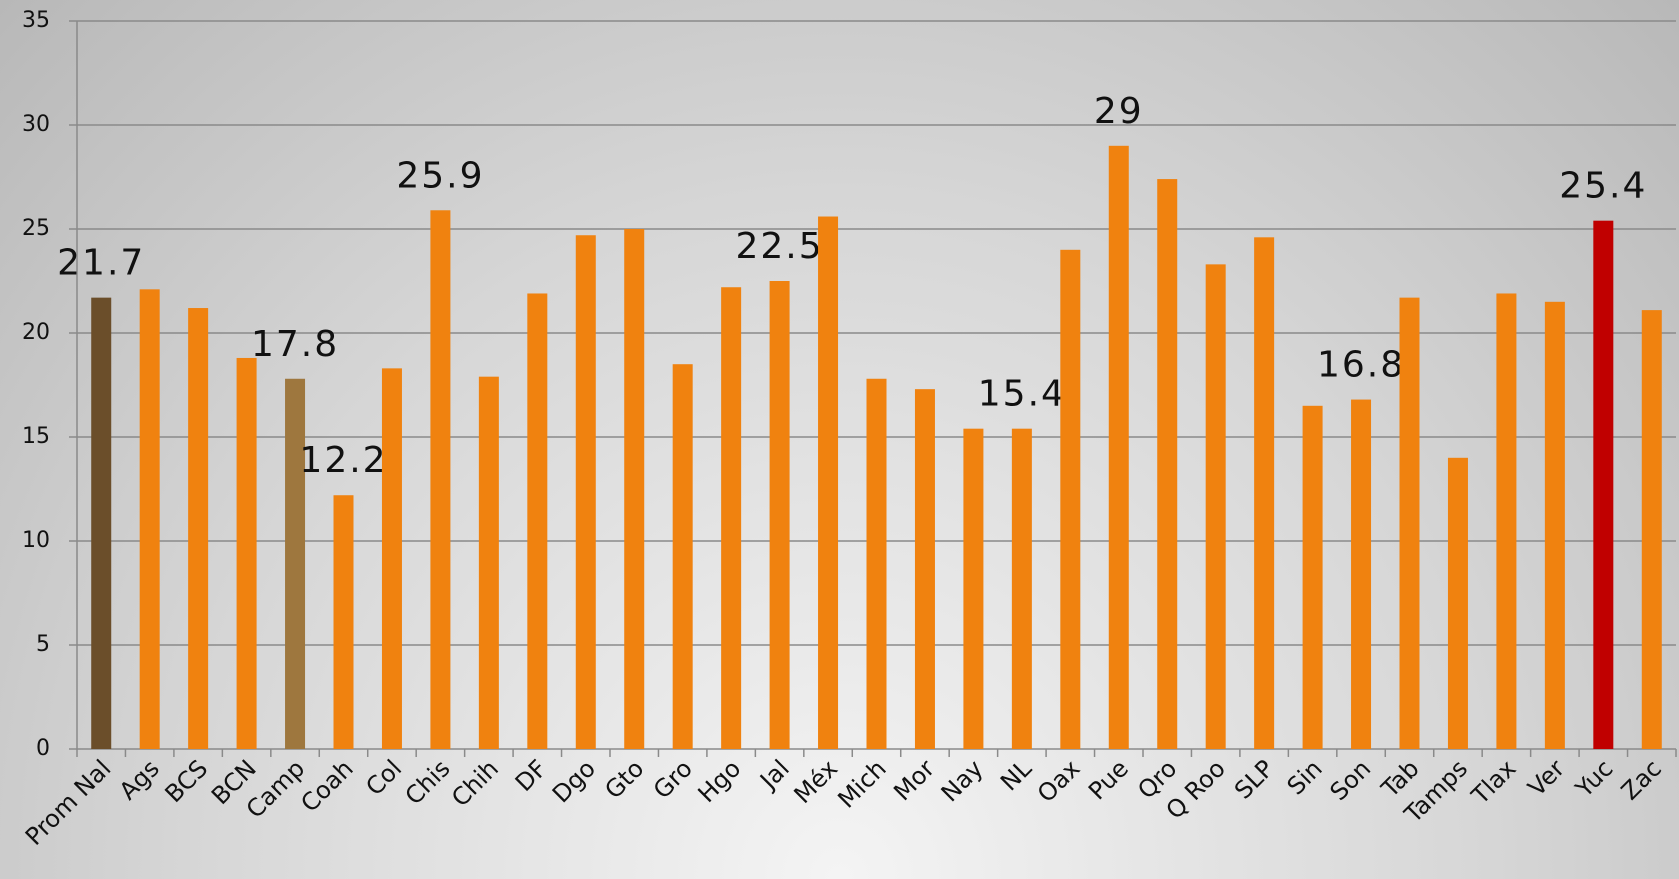  I want to click on y-tick-label: 30, so click(36, 124).